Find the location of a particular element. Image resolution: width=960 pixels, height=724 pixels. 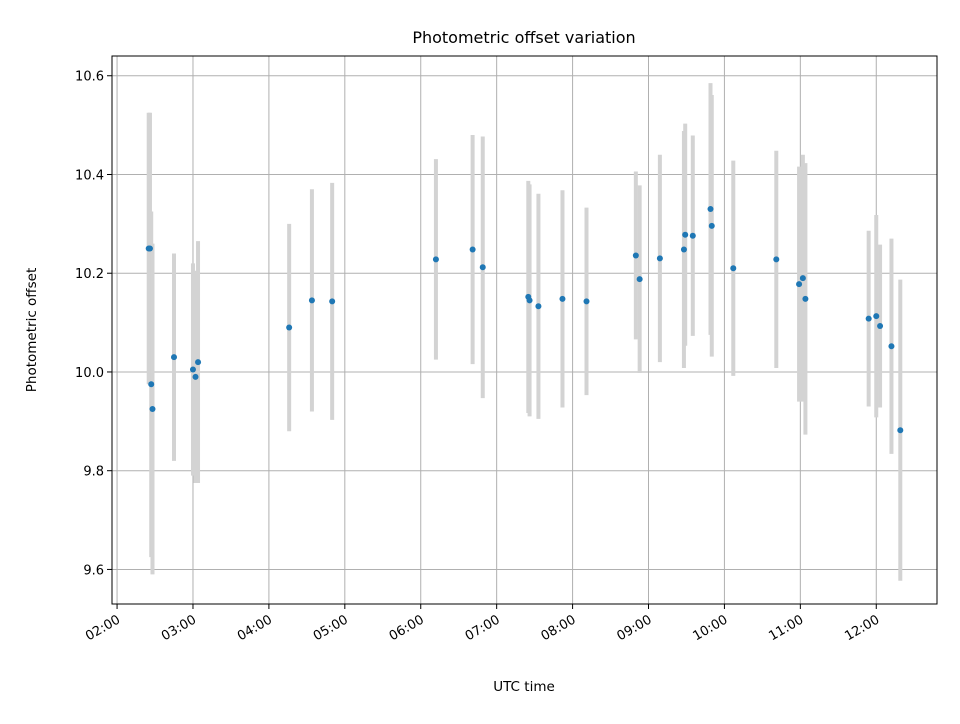

y-tick-label: 9.6 is located at coordinates (93, 570).